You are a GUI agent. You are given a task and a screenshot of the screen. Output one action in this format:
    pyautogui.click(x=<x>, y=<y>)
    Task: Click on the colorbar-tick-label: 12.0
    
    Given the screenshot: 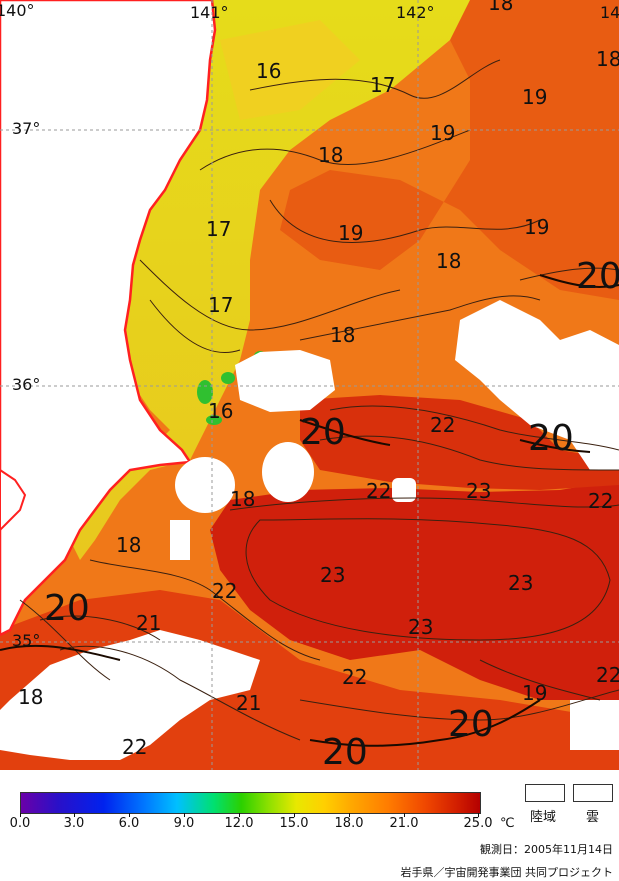 What is the action you would take?
    pyautogui.click(x=239, y=823)
    